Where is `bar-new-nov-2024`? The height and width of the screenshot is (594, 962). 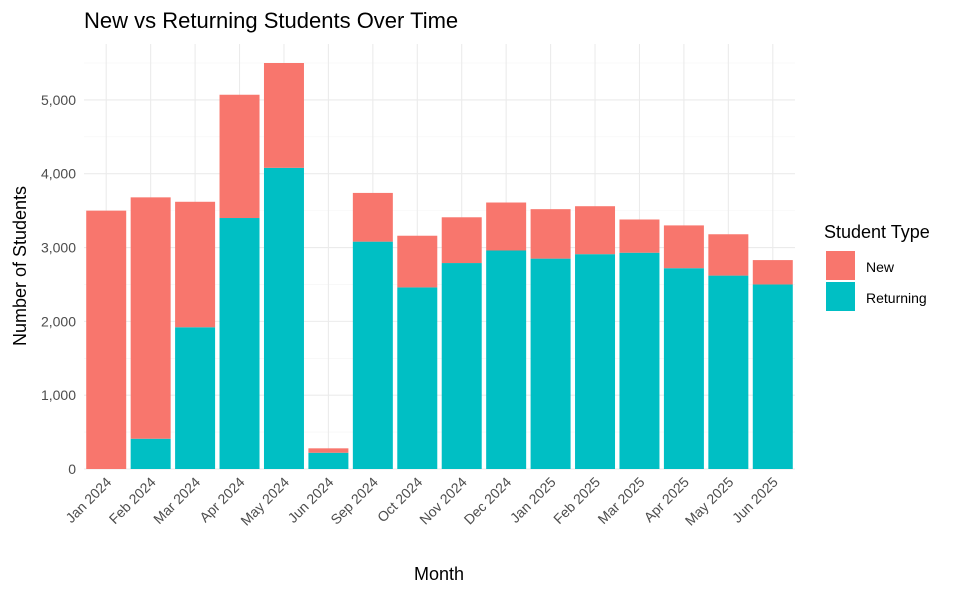
bar-new-nov-2024 is located at coordinates (461, 240).